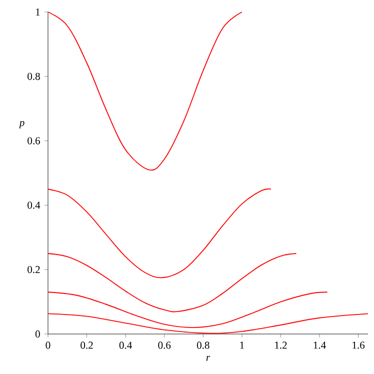  I want to click on x-tick-label: 0, so click(48, 345).